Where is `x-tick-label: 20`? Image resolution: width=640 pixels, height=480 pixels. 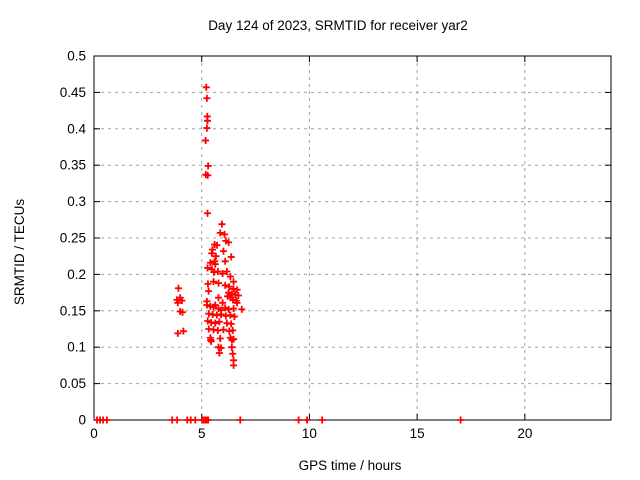
x-tick-label: 20 is located at coordinates (524, 433).